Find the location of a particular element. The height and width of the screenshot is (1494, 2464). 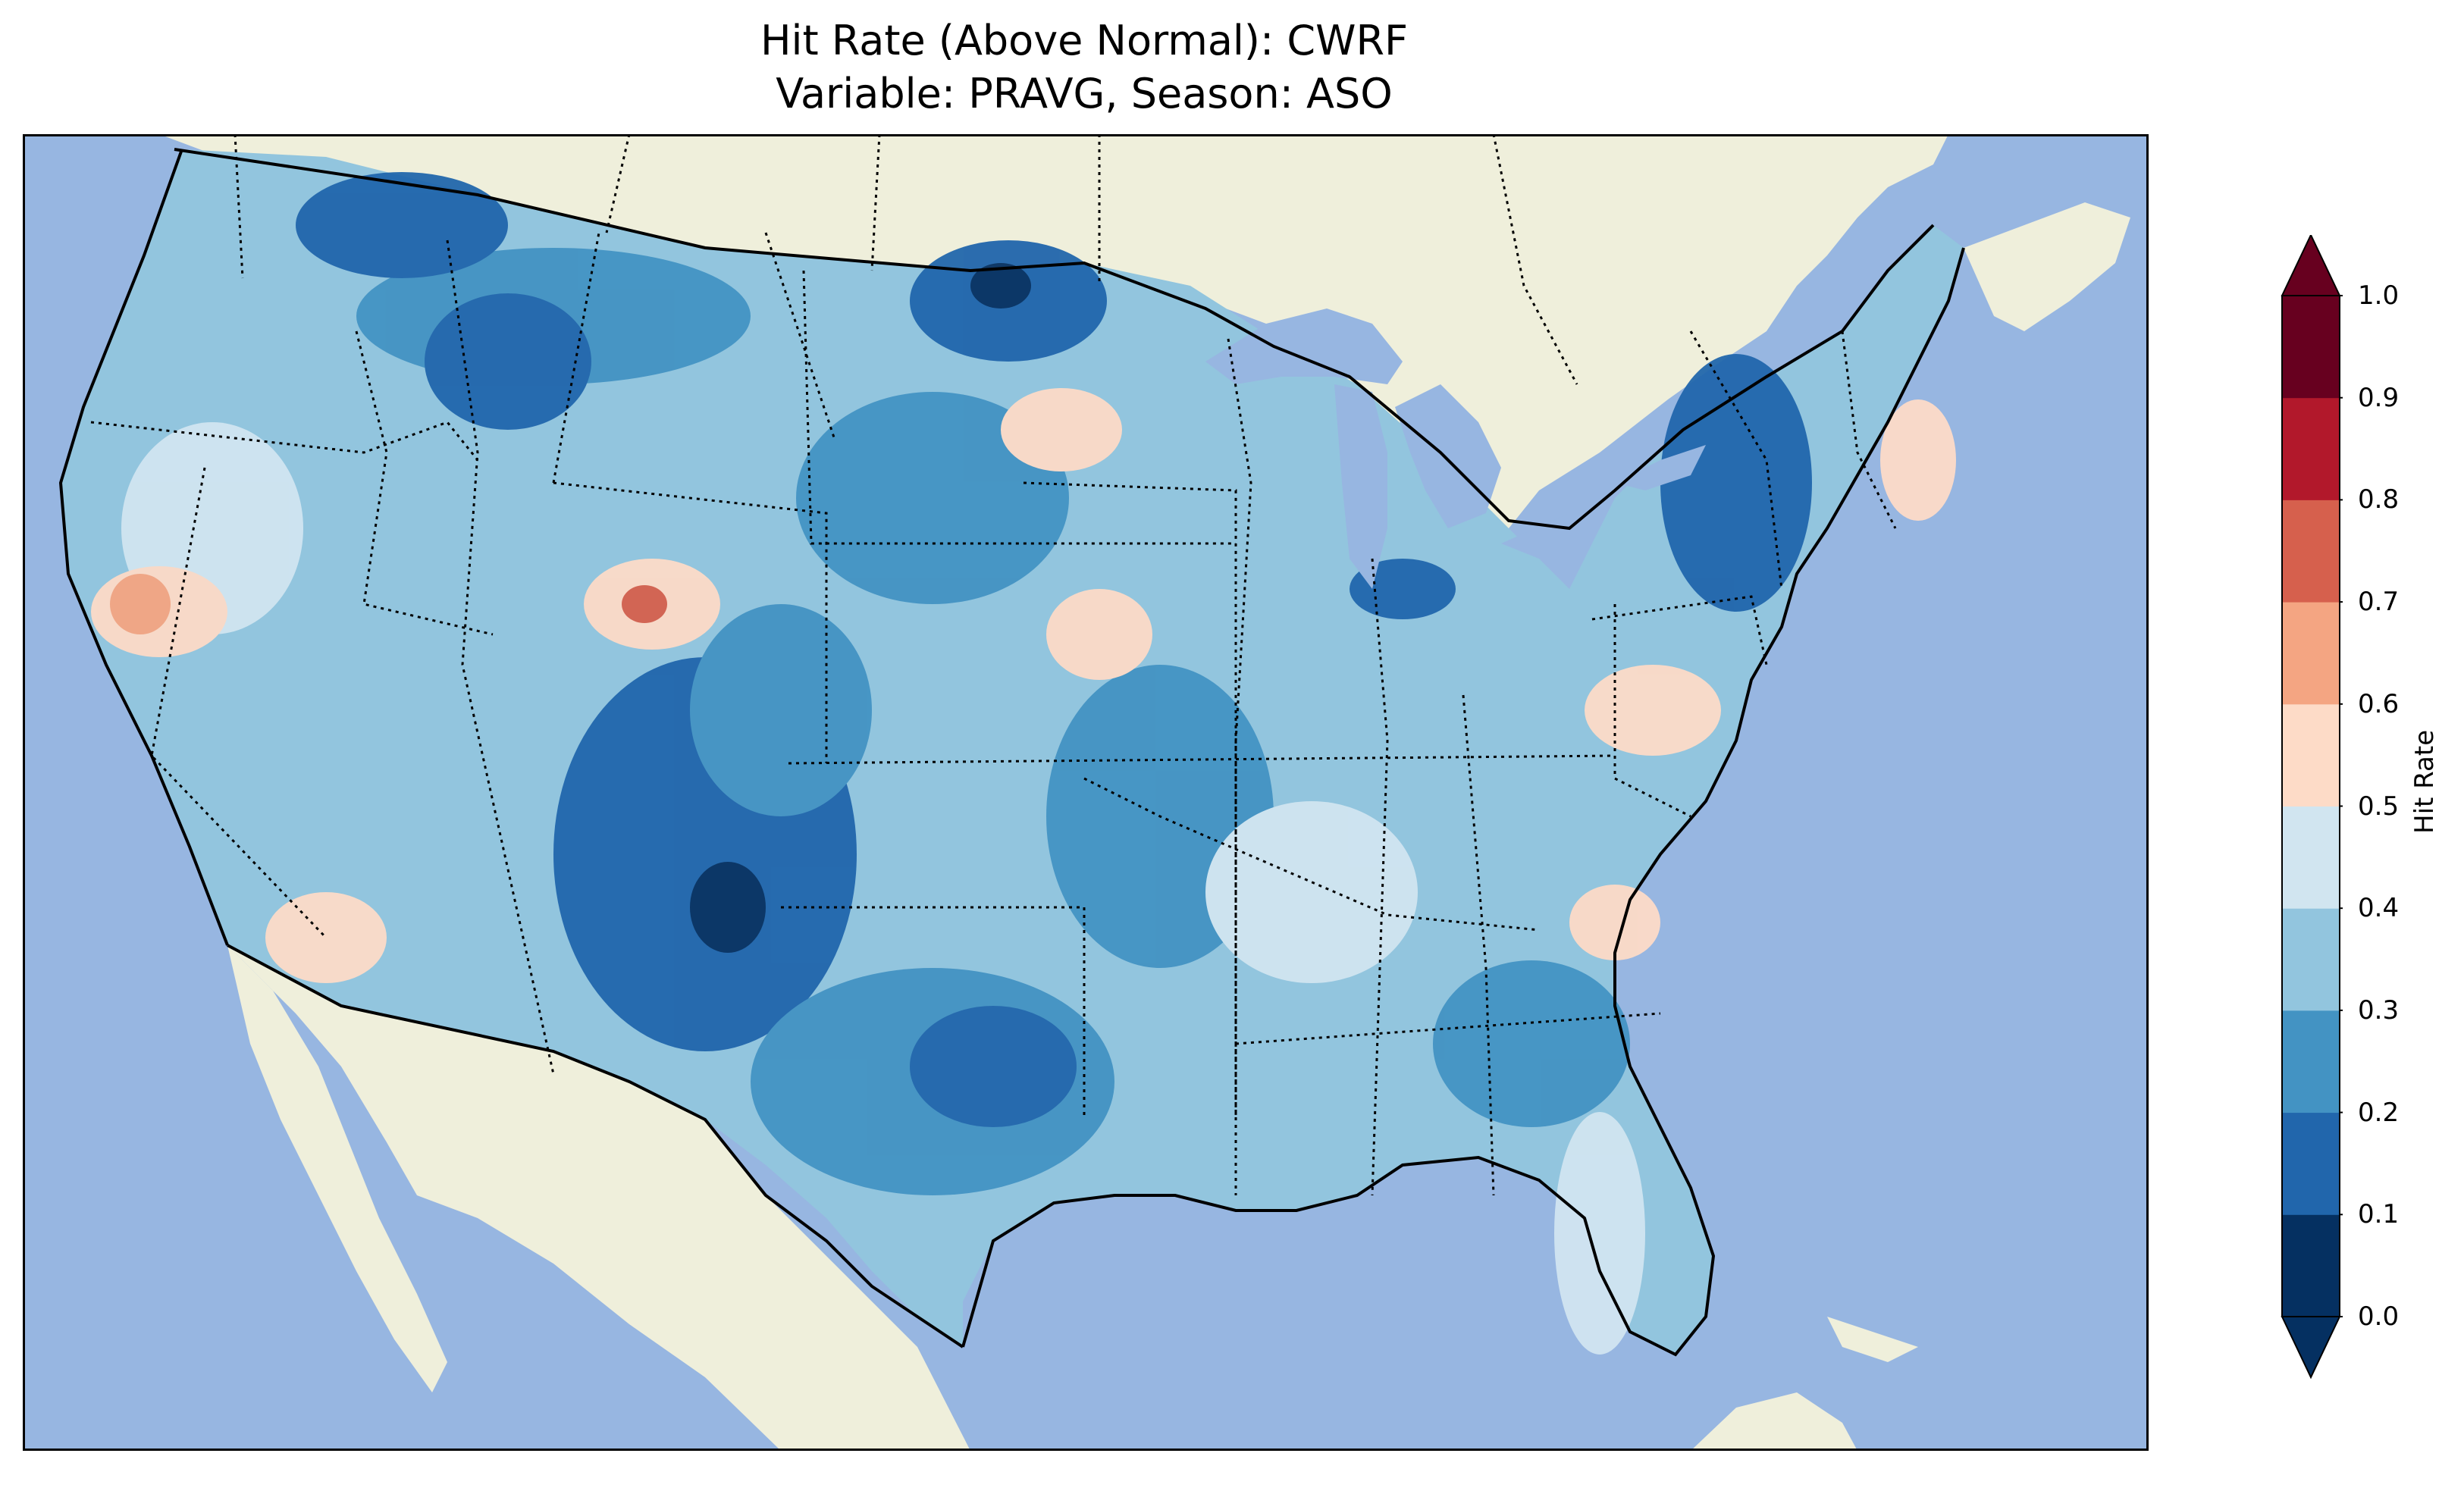

colorbar-tick-label: 0.8 is located at coordinates (2379, 499).